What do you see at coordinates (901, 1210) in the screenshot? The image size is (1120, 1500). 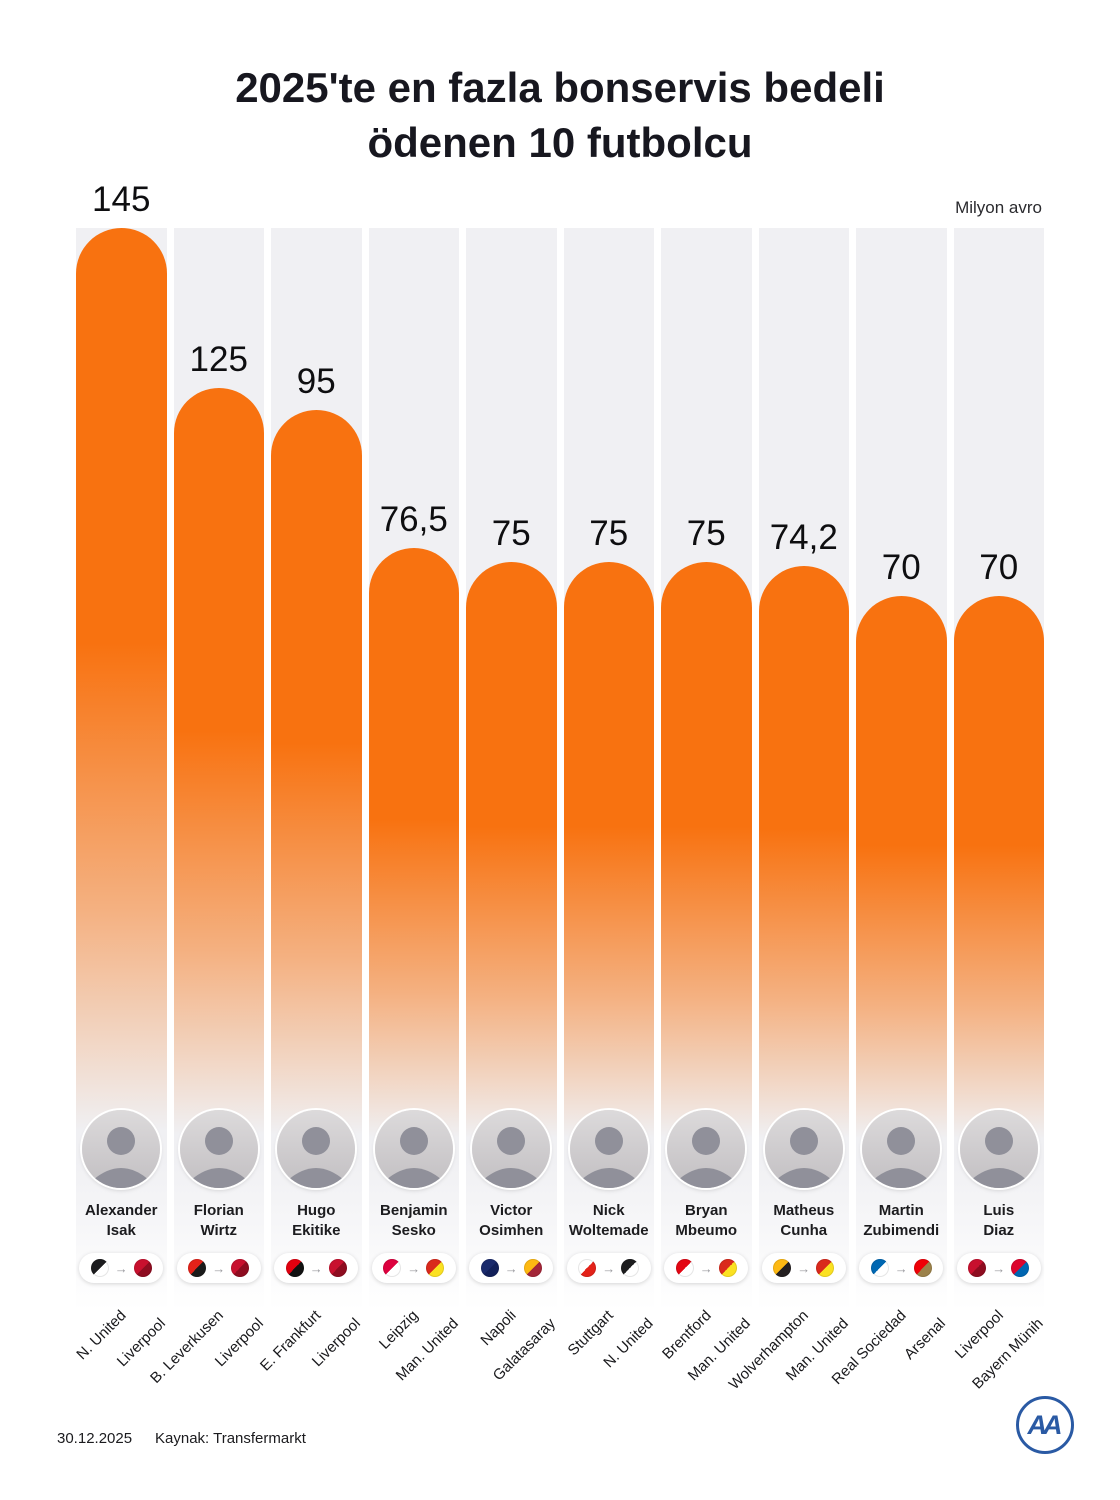 I see `player-first-name: Martin` at bounding box center [901, 1210].